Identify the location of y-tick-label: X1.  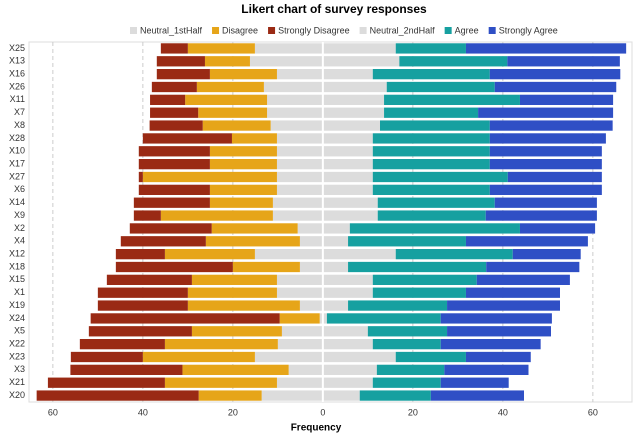
(19, 292).